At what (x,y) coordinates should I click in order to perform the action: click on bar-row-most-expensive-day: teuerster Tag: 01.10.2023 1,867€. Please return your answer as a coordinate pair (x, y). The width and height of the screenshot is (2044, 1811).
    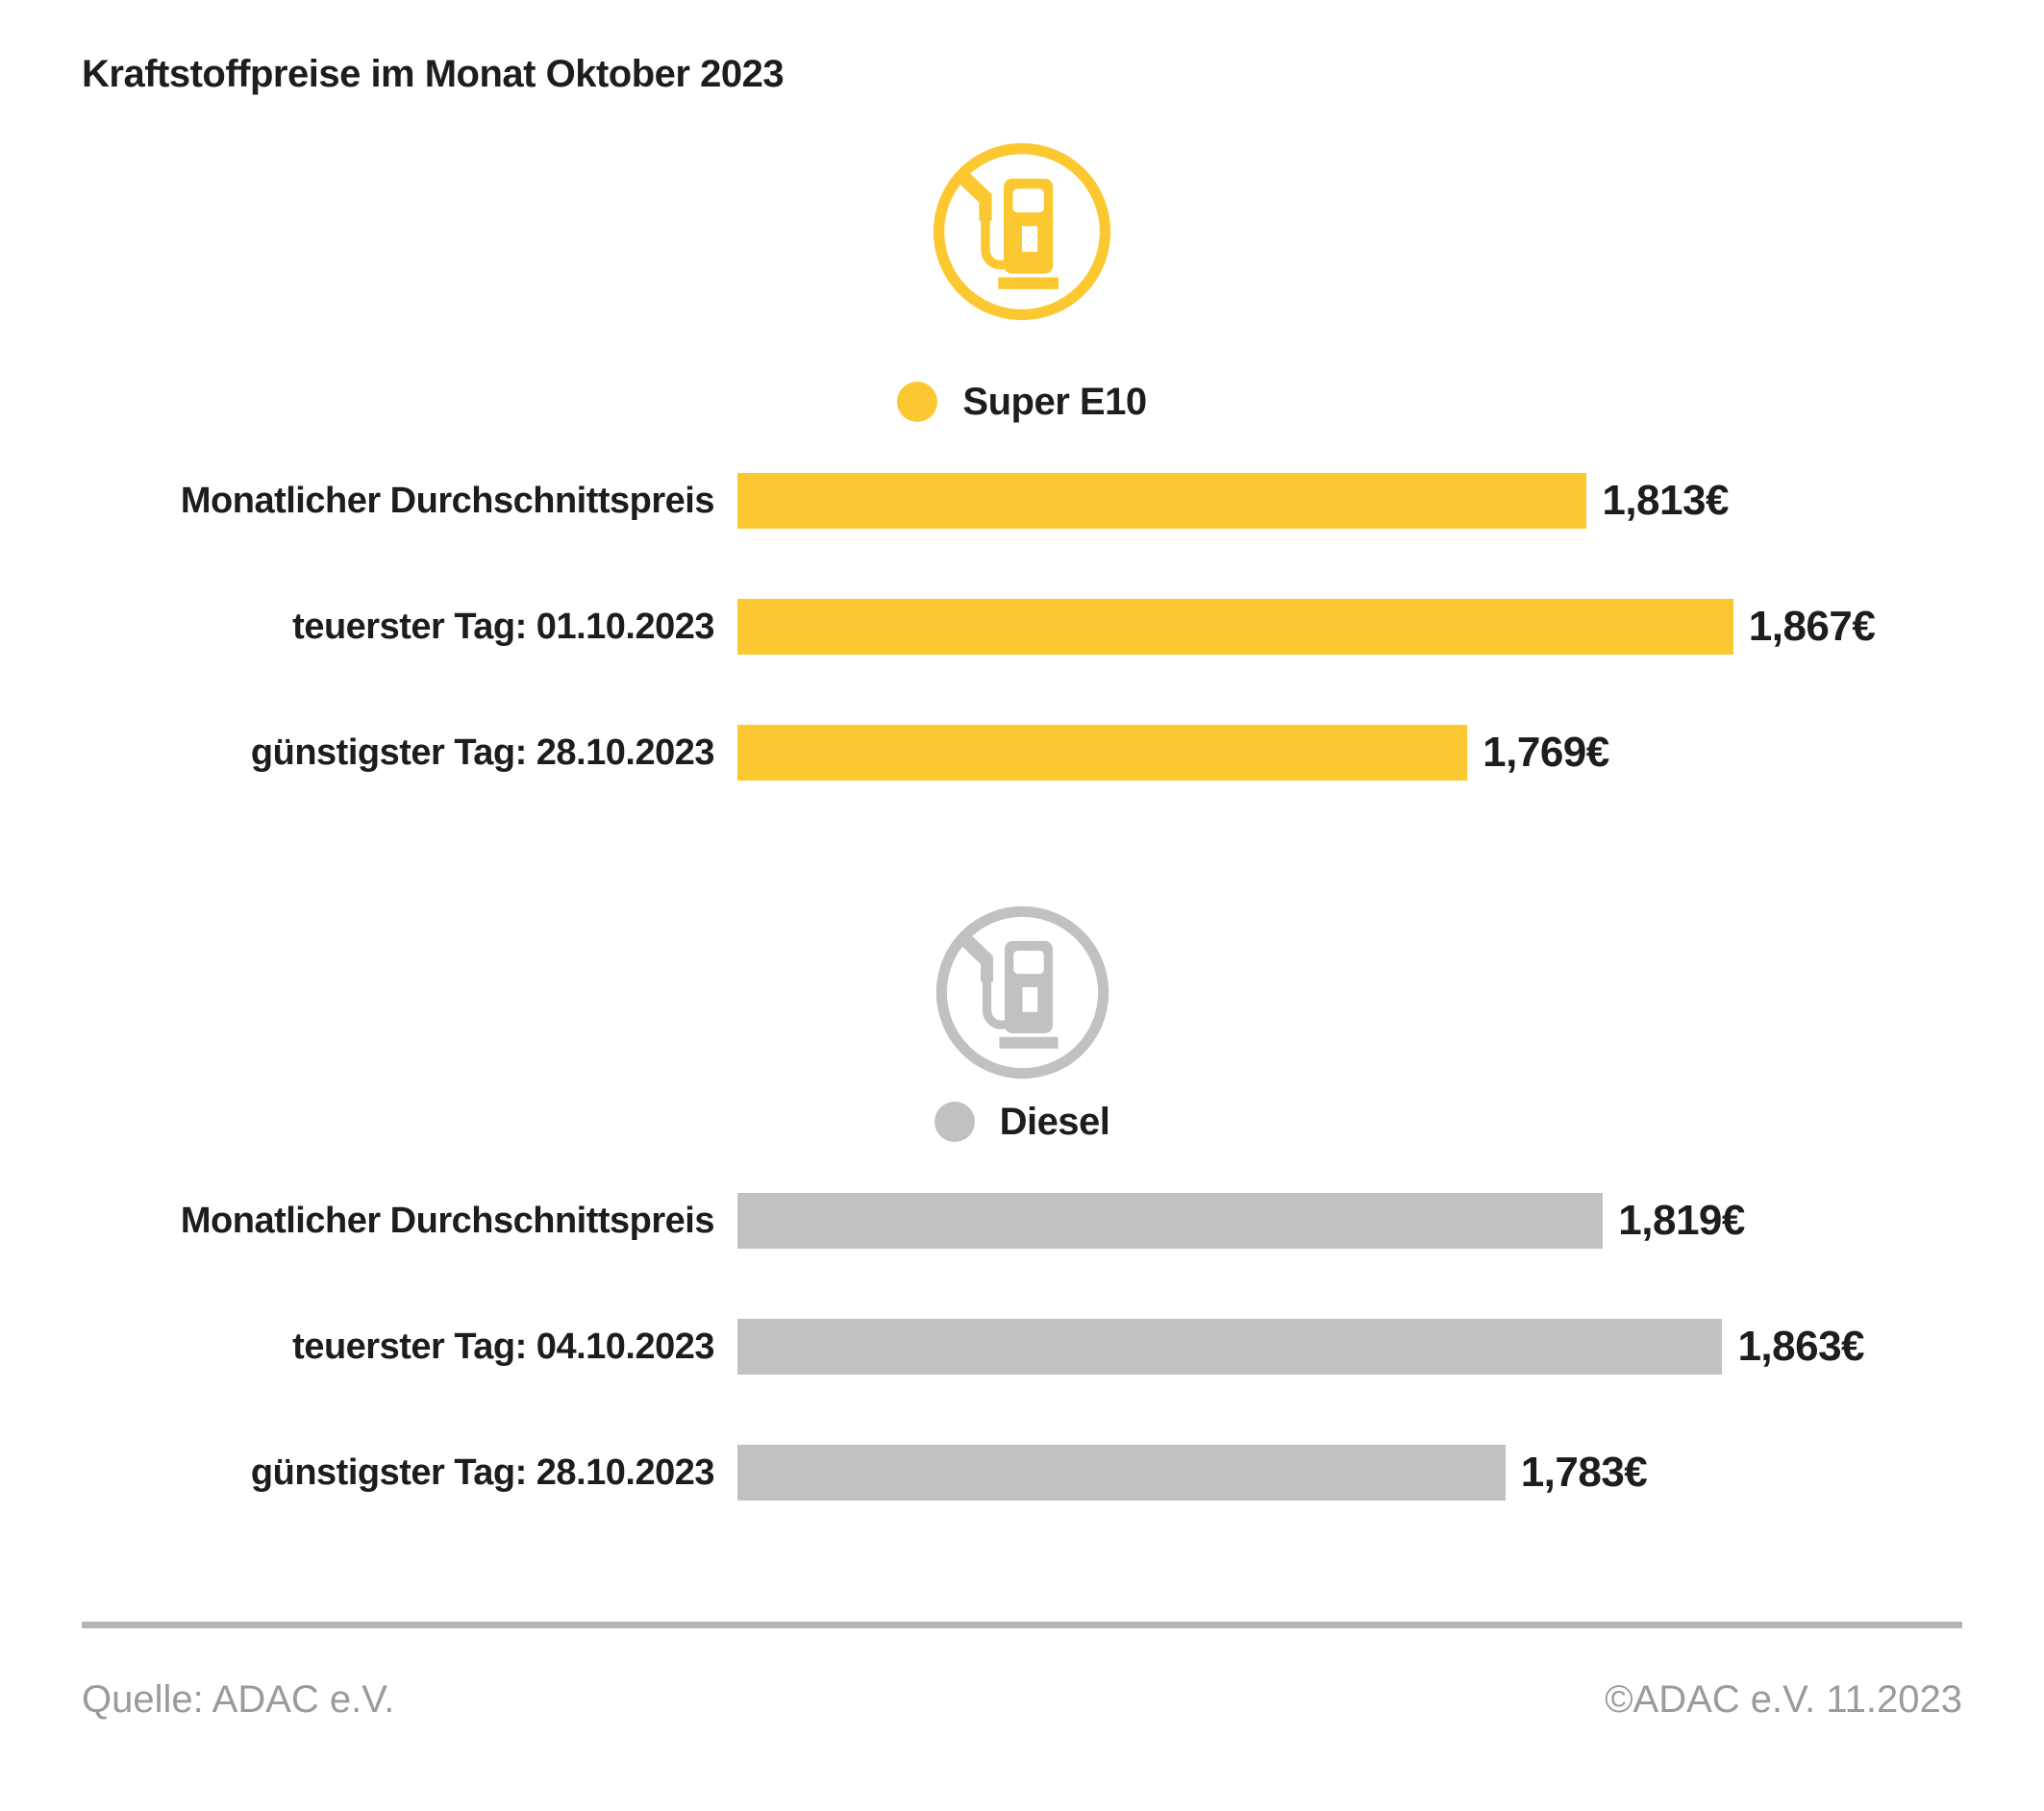
    Looking at the image, I should click on (1022, 627).